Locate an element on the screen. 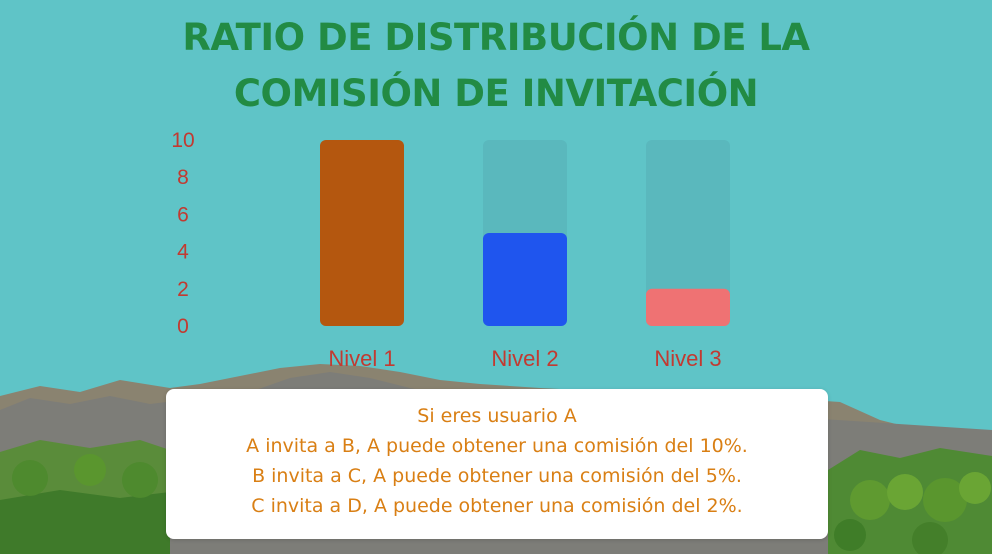 The height and width of the screenshot is (554, 992). title-line-2: COMISIÓN DE INVITACIÓN is located at coordinates (496, 93).